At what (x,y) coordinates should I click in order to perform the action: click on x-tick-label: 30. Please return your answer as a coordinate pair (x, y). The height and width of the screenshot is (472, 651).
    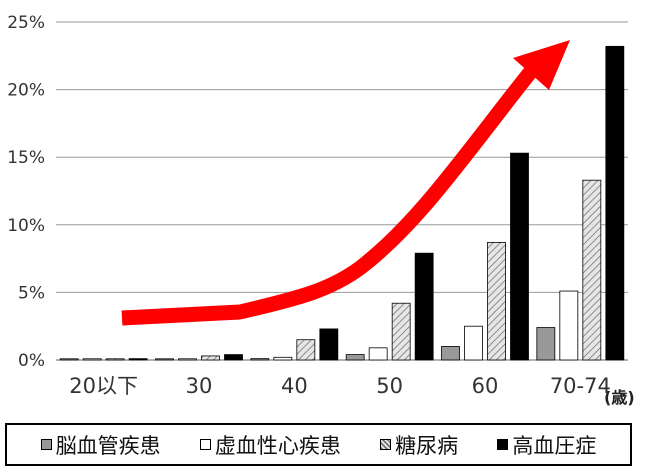
    Looking at the image, I should click on (199, 386).